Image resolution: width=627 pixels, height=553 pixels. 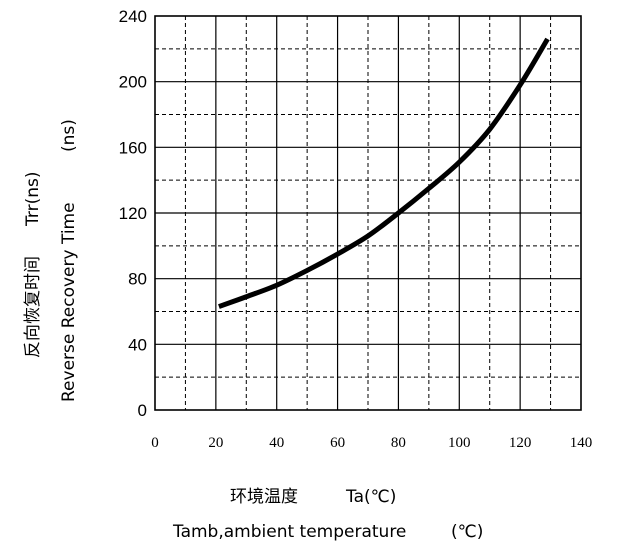 I want to click on x-tick-label: 100, so click(x=459, y=443).